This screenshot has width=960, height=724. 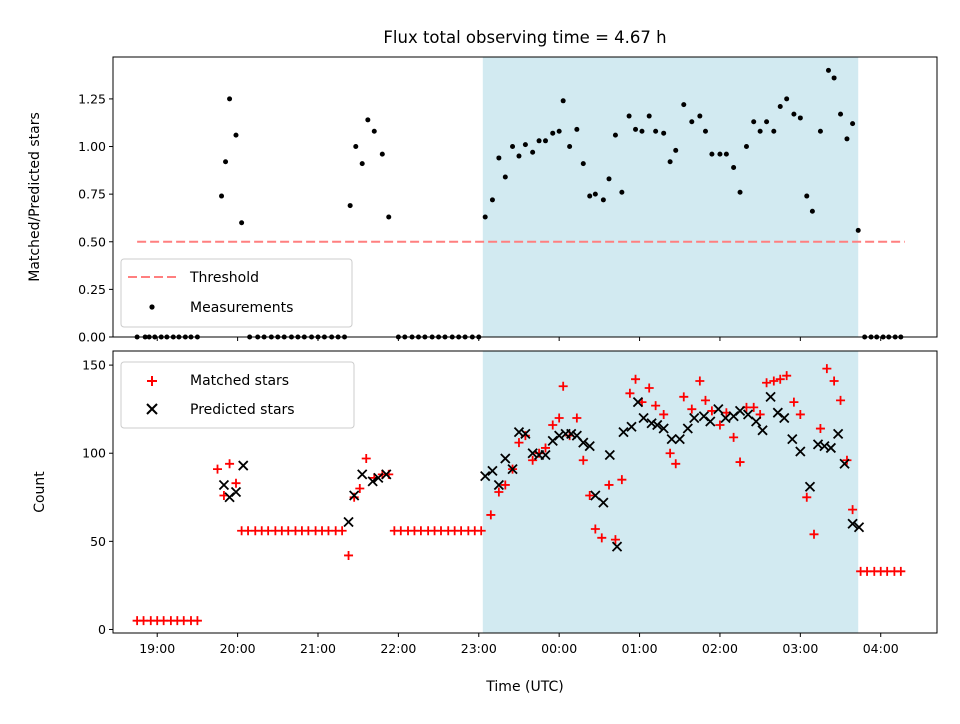 I want to click on bottom-y-tick-label: 50, so click(x=98, y=541).